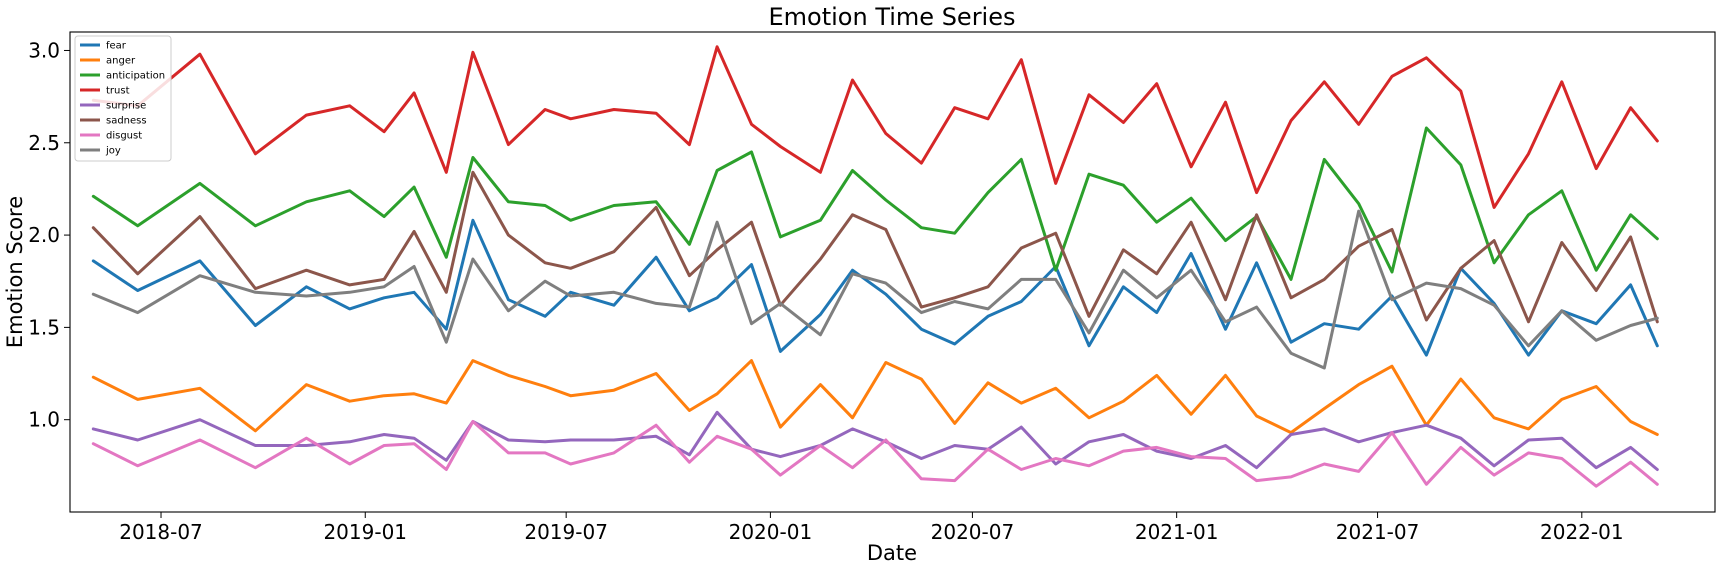  I want to click on series-line-disgust, so click(875, 454).